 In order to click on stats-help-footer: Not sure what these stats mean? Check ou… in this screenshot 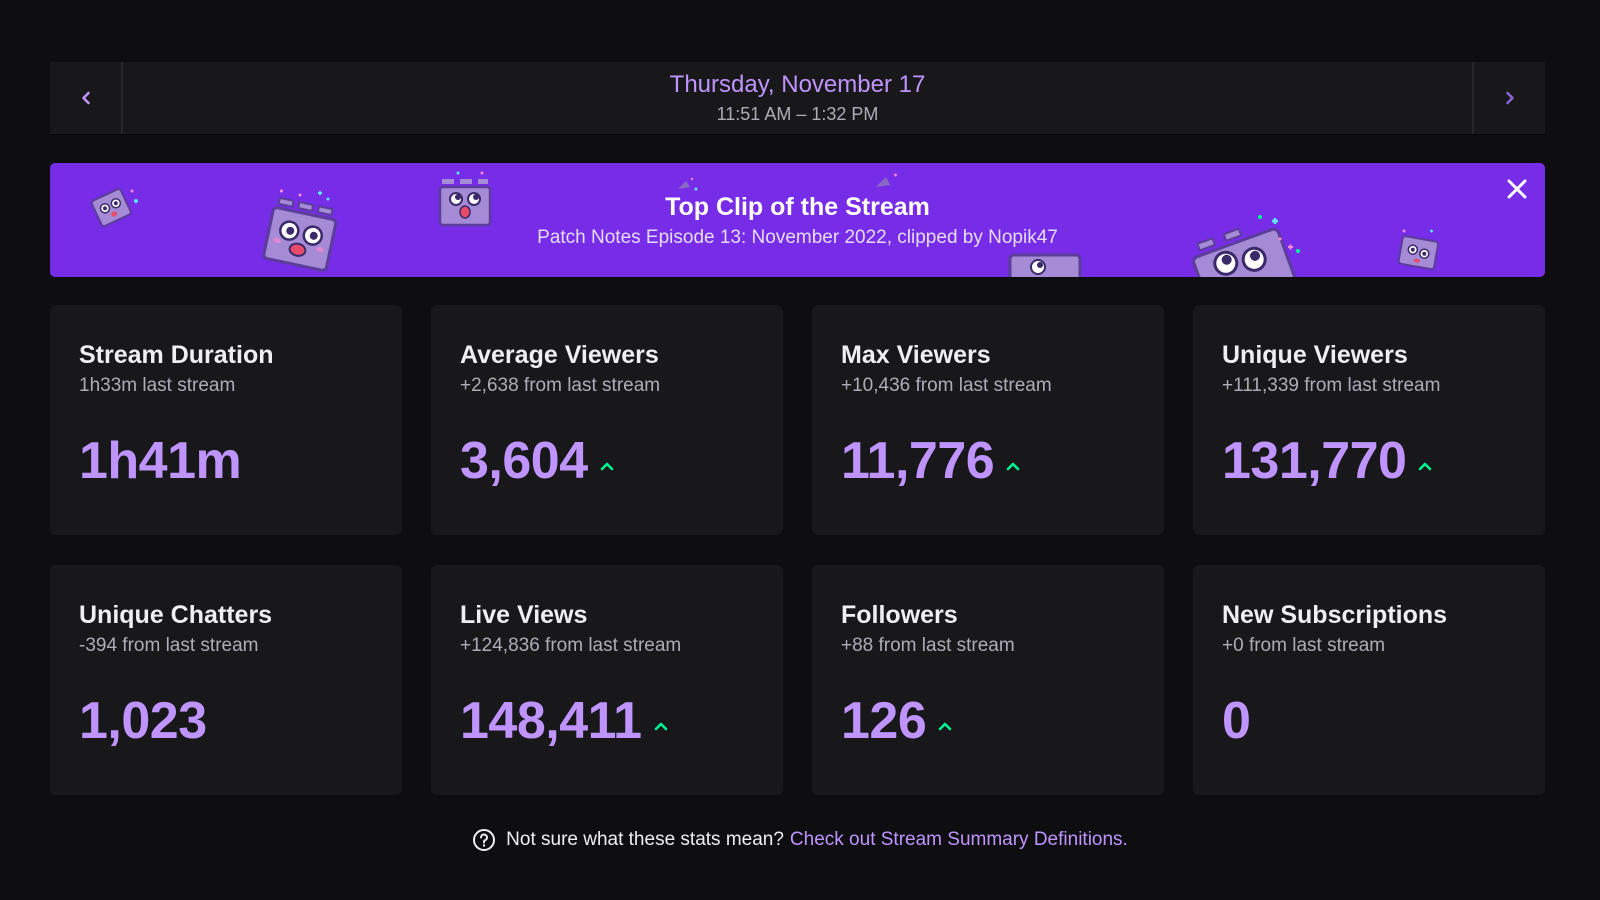, I will do `click(800, 840)`.